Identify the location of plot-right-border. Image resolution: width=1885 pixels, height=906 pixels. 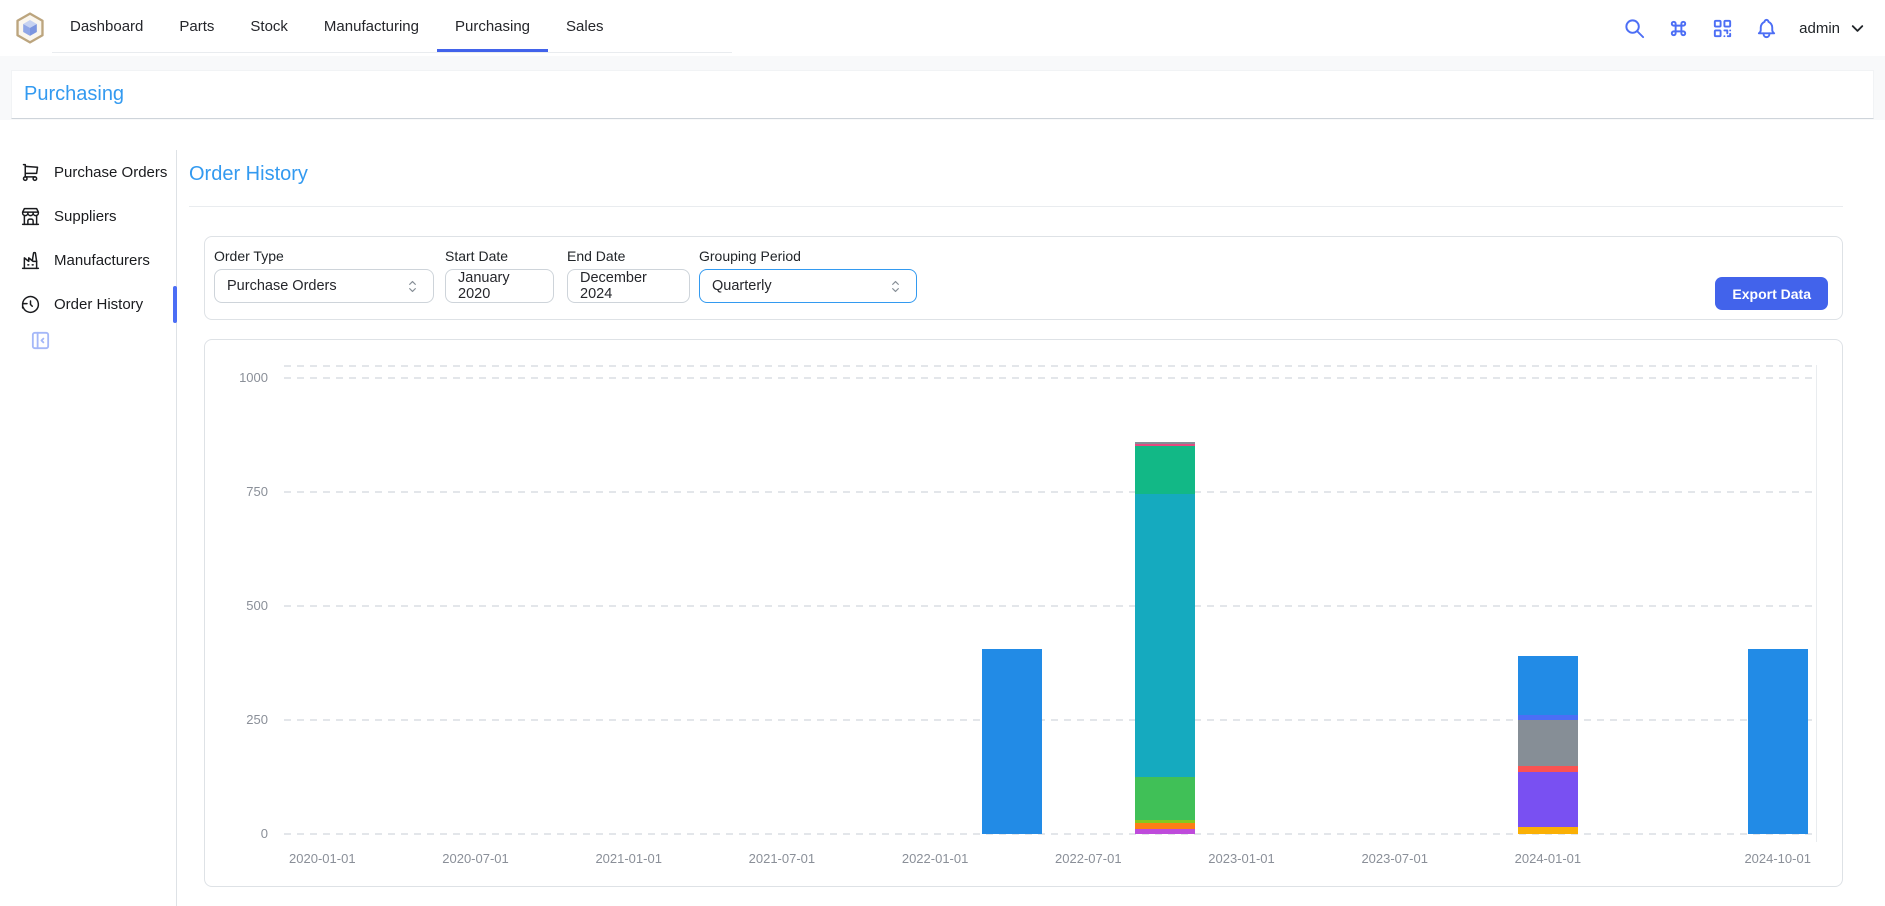
(1816, 603).